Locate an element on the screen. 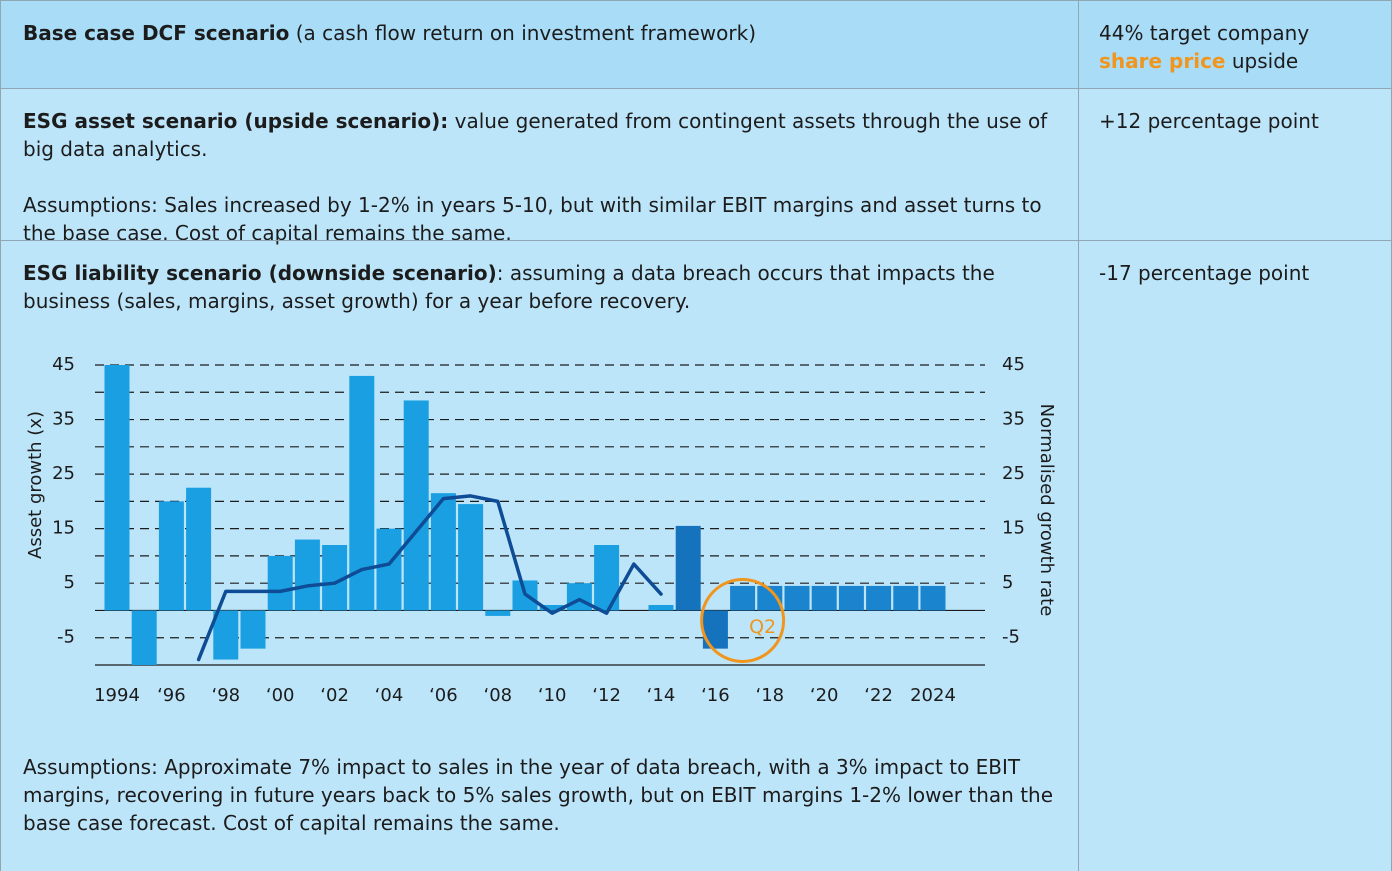 The width and height of the screenshot is (1392, 871). x-tick-label: ‘04 is located at coordinates (389, 695).